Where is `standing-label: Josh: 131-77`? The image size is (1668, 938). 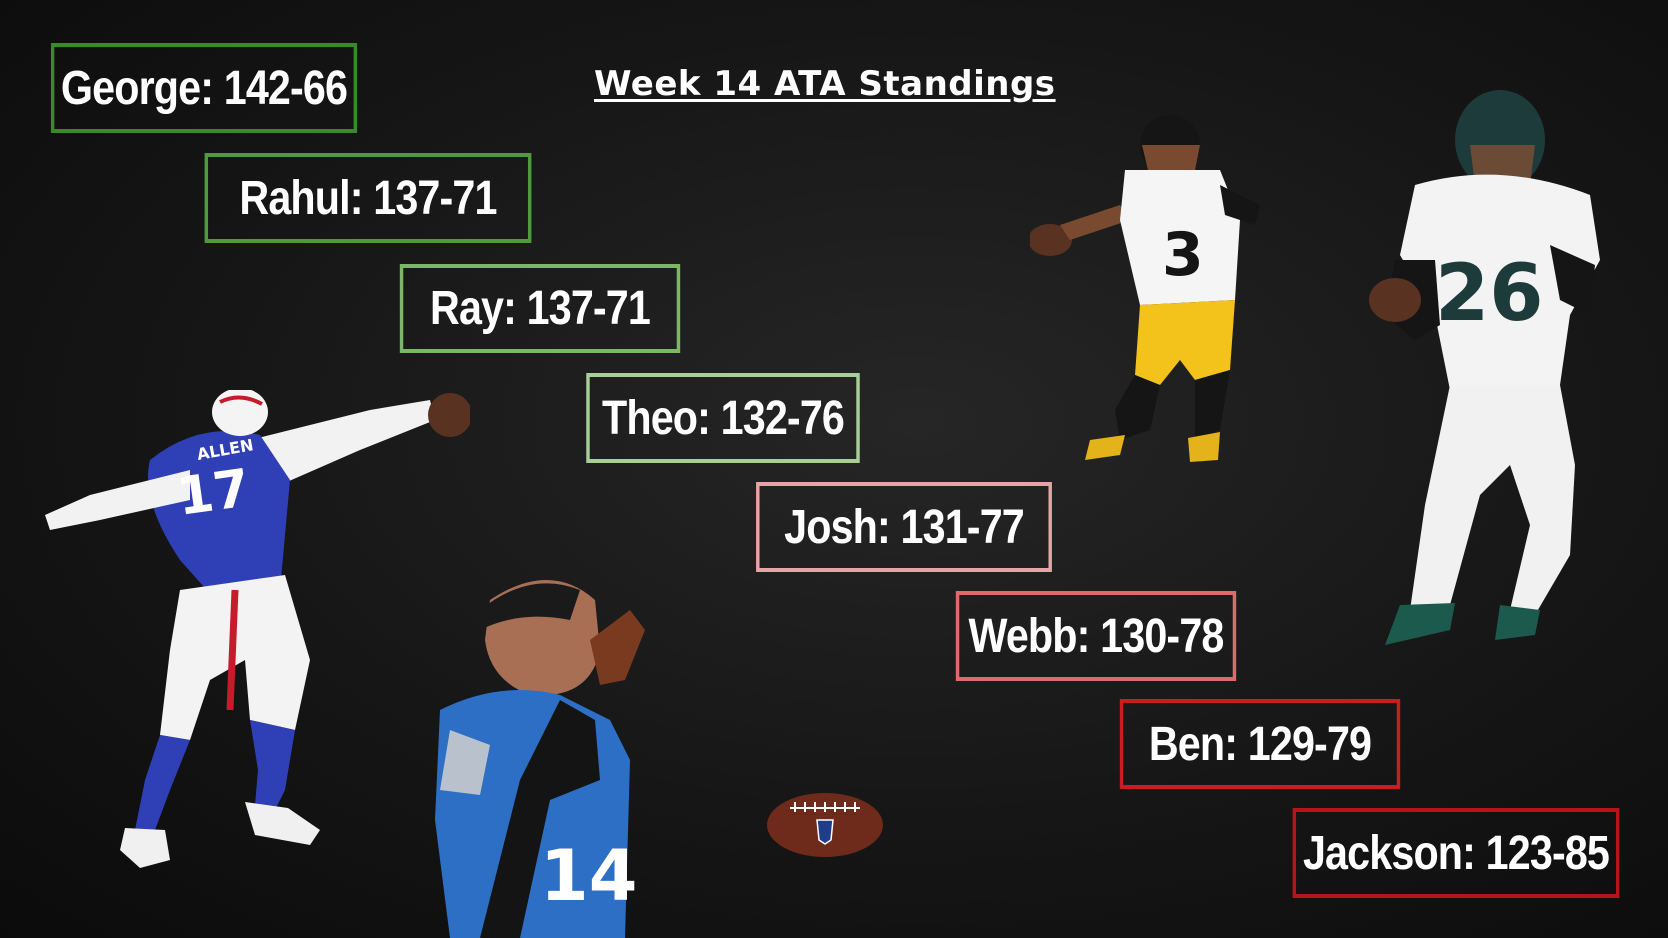
standing-label: Josh: 131-77 is located at coordinates (904, 527).